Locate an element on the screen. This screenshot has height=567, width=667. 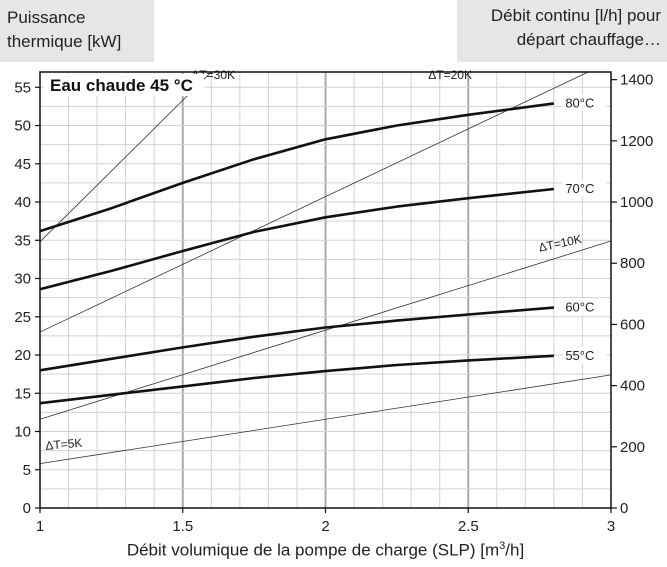
y-tick-label: 50 is located at coordinates (22, 126).